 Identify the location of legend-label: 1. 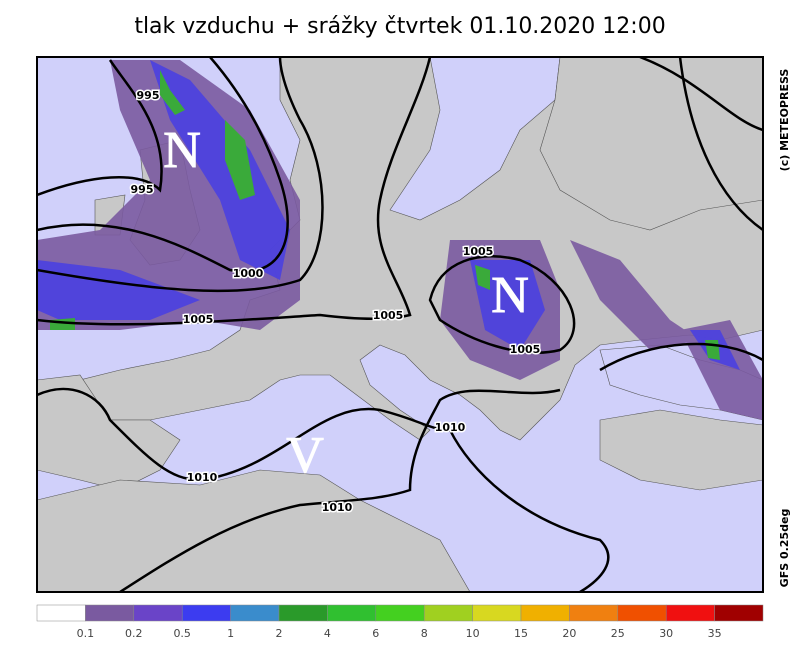
(230, 633).